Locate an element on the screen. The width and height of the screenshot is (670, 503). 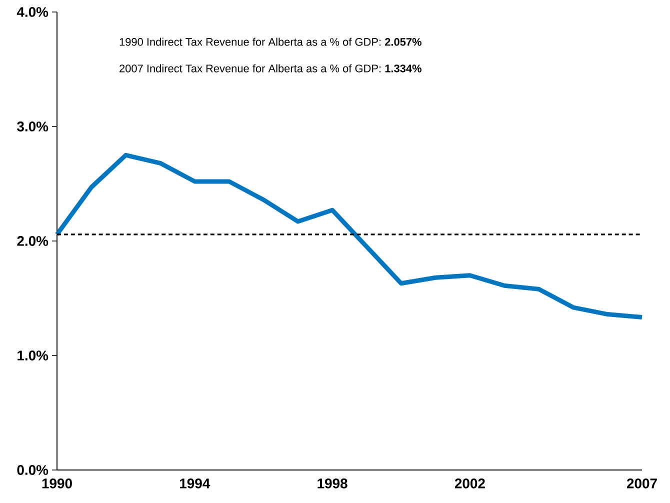
y-tick-label: 2.0% is located at coordinates (32, 241).